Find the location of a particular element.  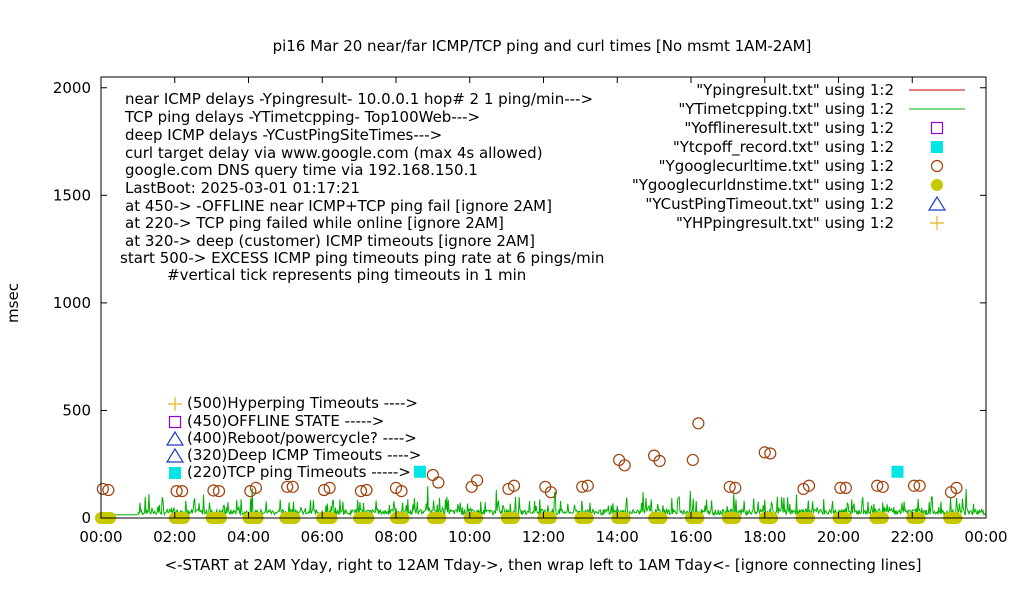

curl-series-points is located at coordinates (529, 458).